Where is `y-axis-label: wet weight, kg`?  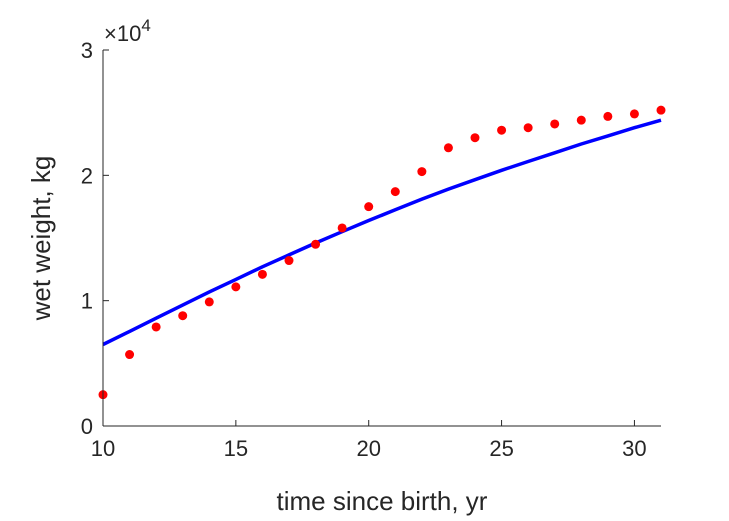 y-axis-label: wet weight, kg is located at coordinates (41, 239).